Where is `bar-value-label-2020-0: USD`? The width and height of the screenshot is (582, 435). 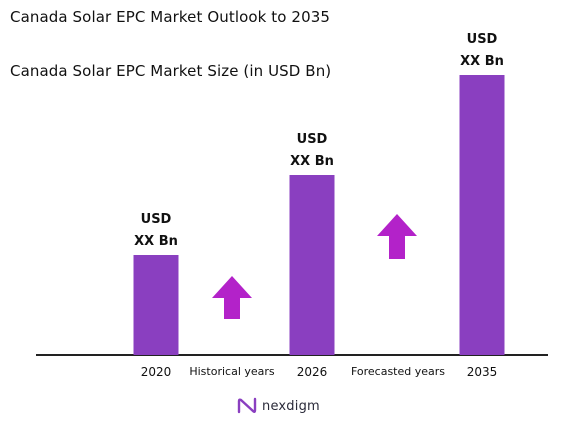
bar-value-label-2020-0: USD is located at coordinates (156, 219).